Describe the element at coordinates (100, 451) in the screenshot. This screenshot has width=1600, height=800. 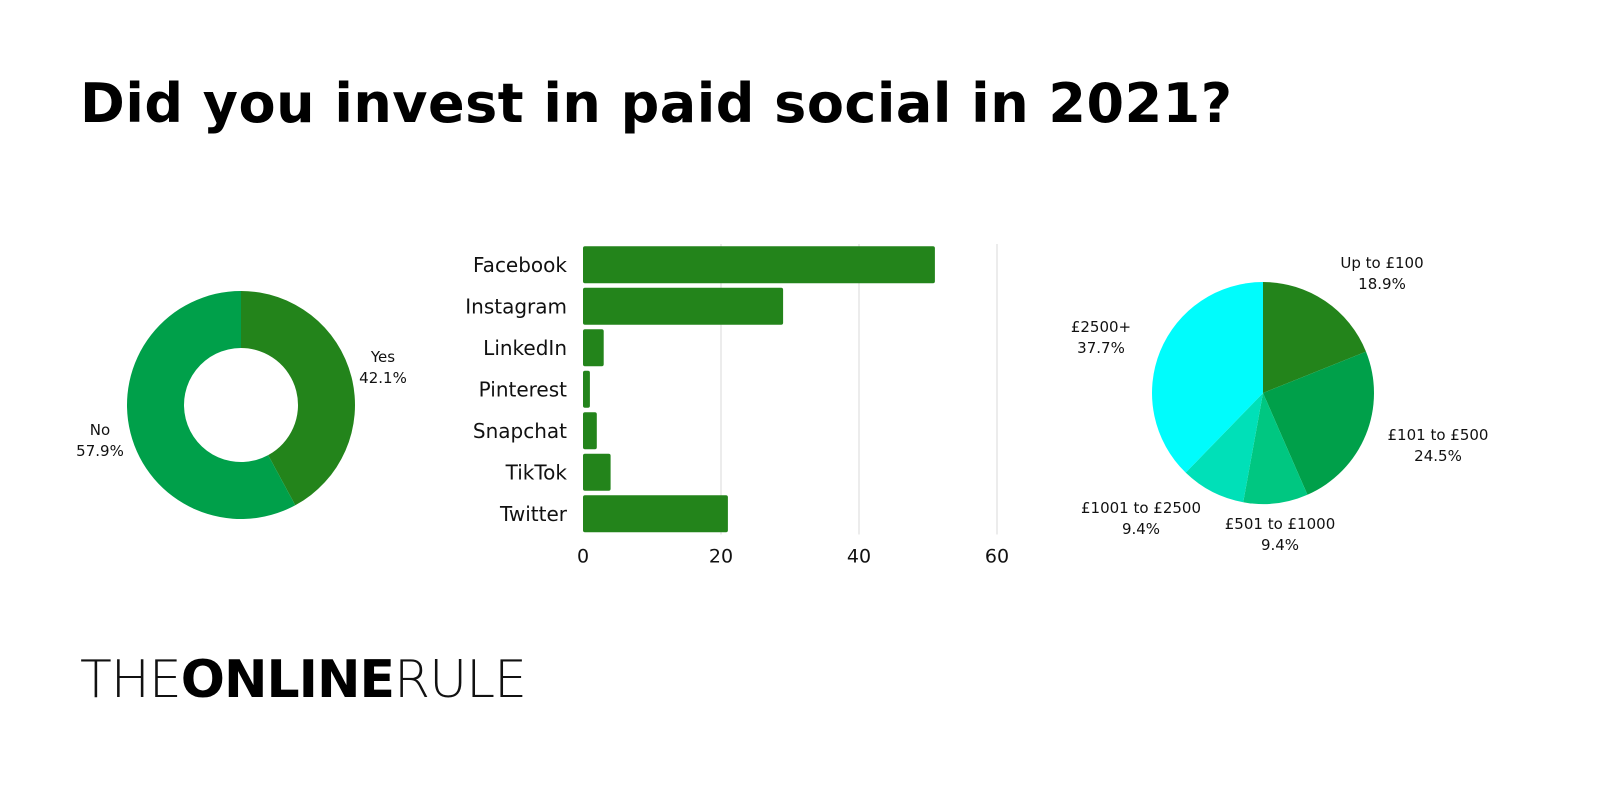
I see `donut-value-no: 57.9%` at that location.